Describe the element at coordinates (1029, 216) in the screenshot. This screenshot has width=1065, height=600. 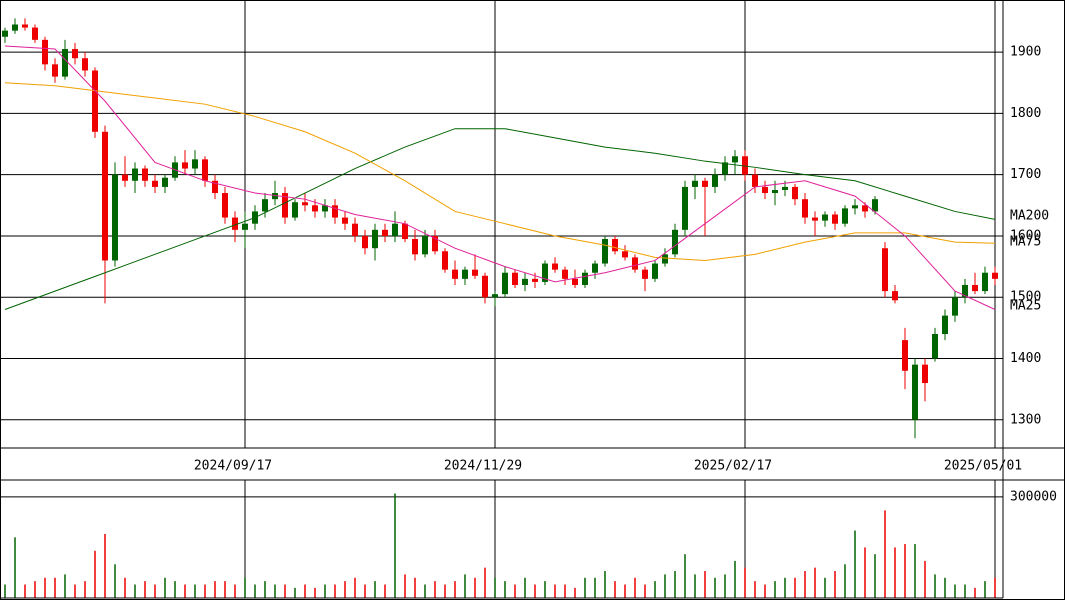
I see `legend-label: MA200` at that location.